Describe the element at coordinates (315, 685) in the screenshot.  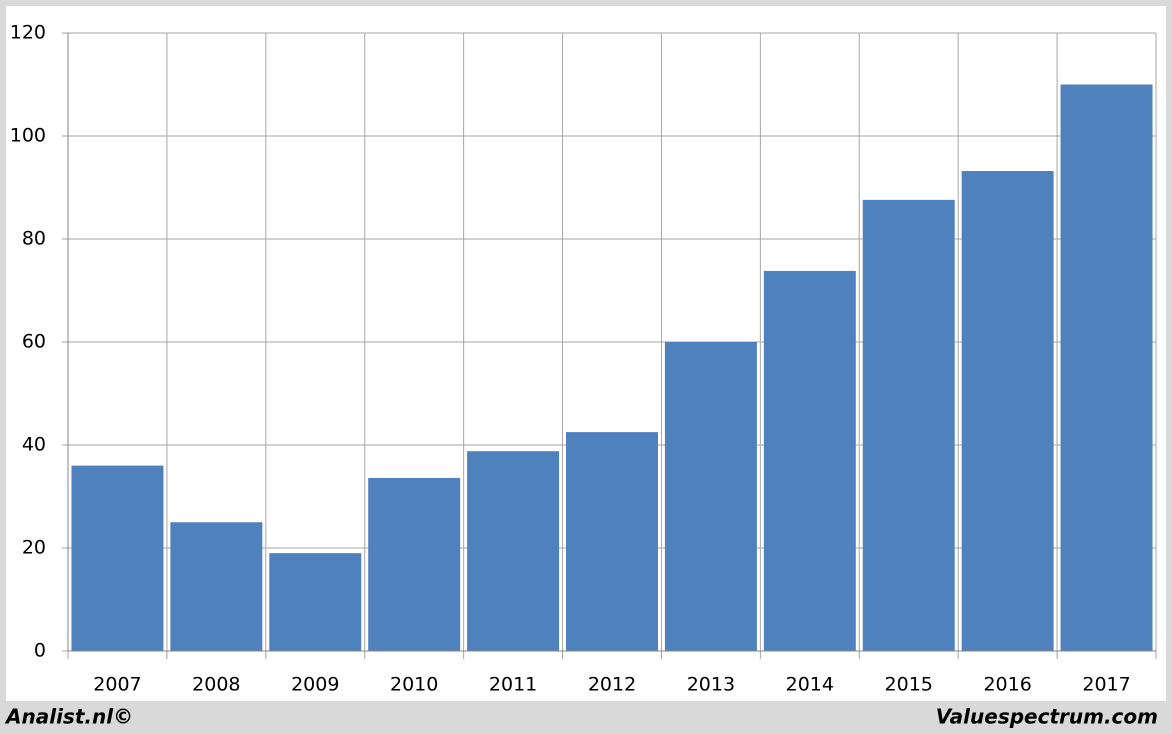
I see `x-tick-label: 2009` at that location.